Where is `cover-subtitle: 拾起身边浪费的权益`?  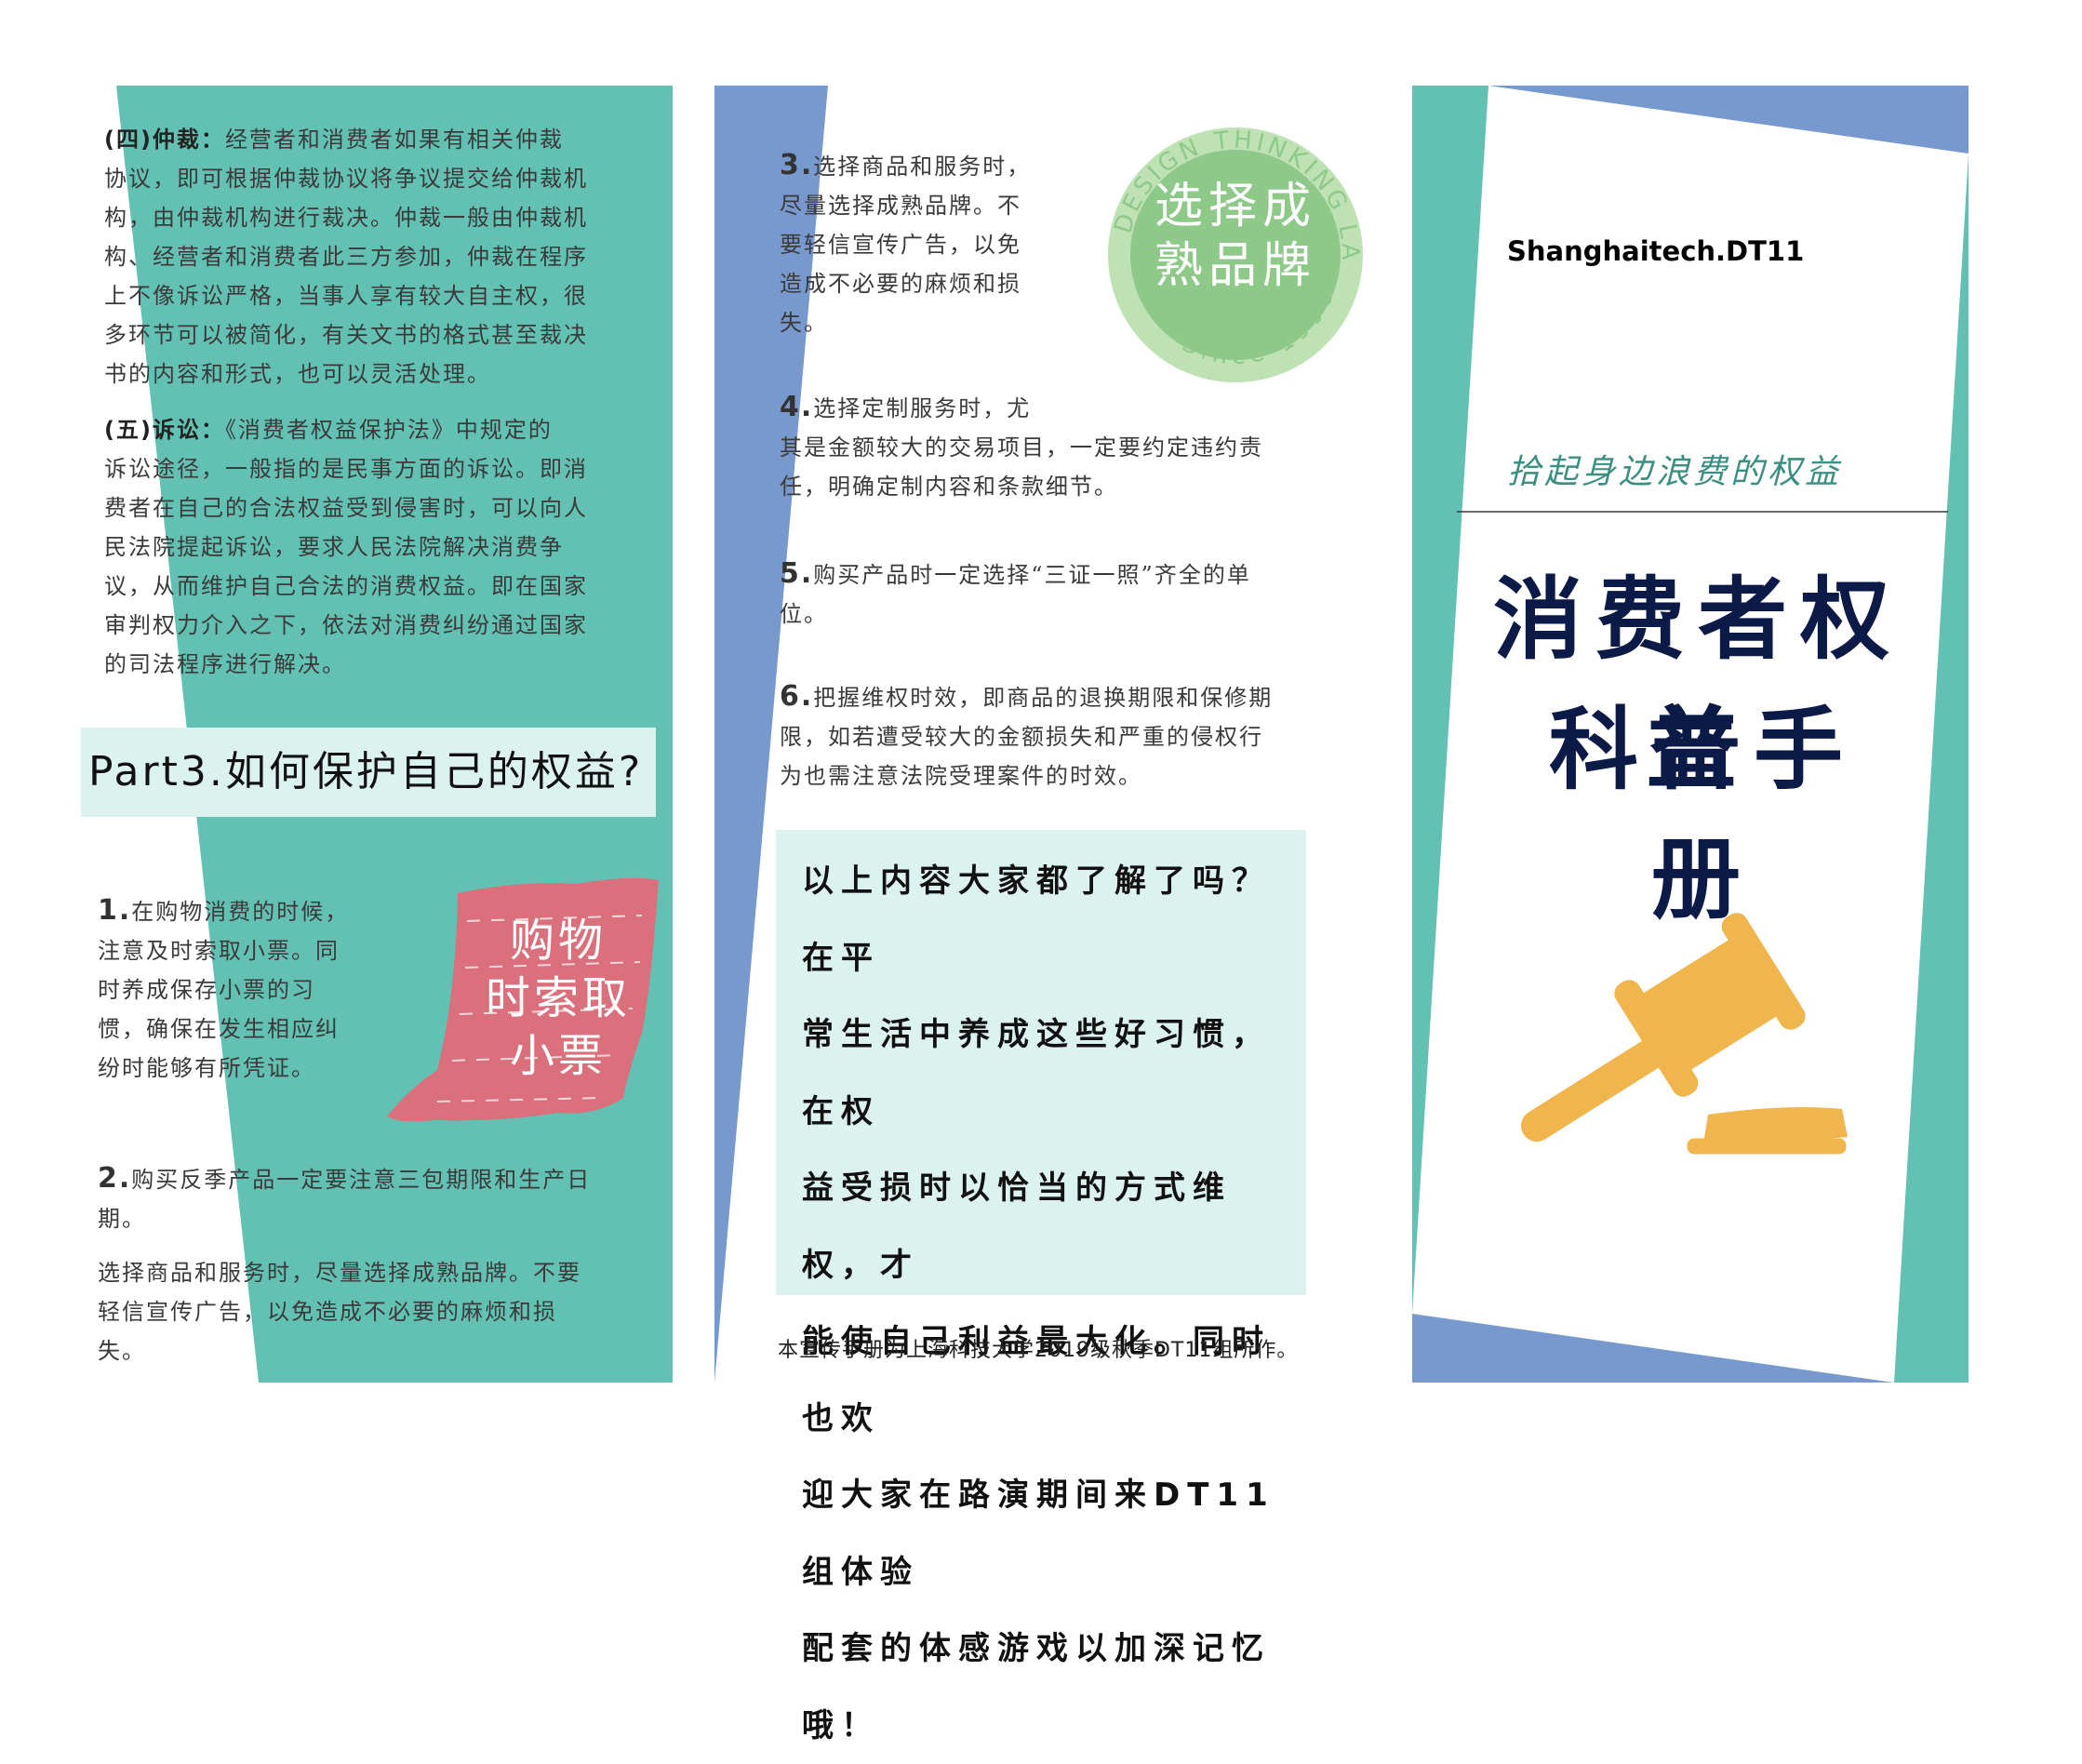 cover-subtitle: 拾起身边浪费的权益 is located at coordinates (1675, 472).